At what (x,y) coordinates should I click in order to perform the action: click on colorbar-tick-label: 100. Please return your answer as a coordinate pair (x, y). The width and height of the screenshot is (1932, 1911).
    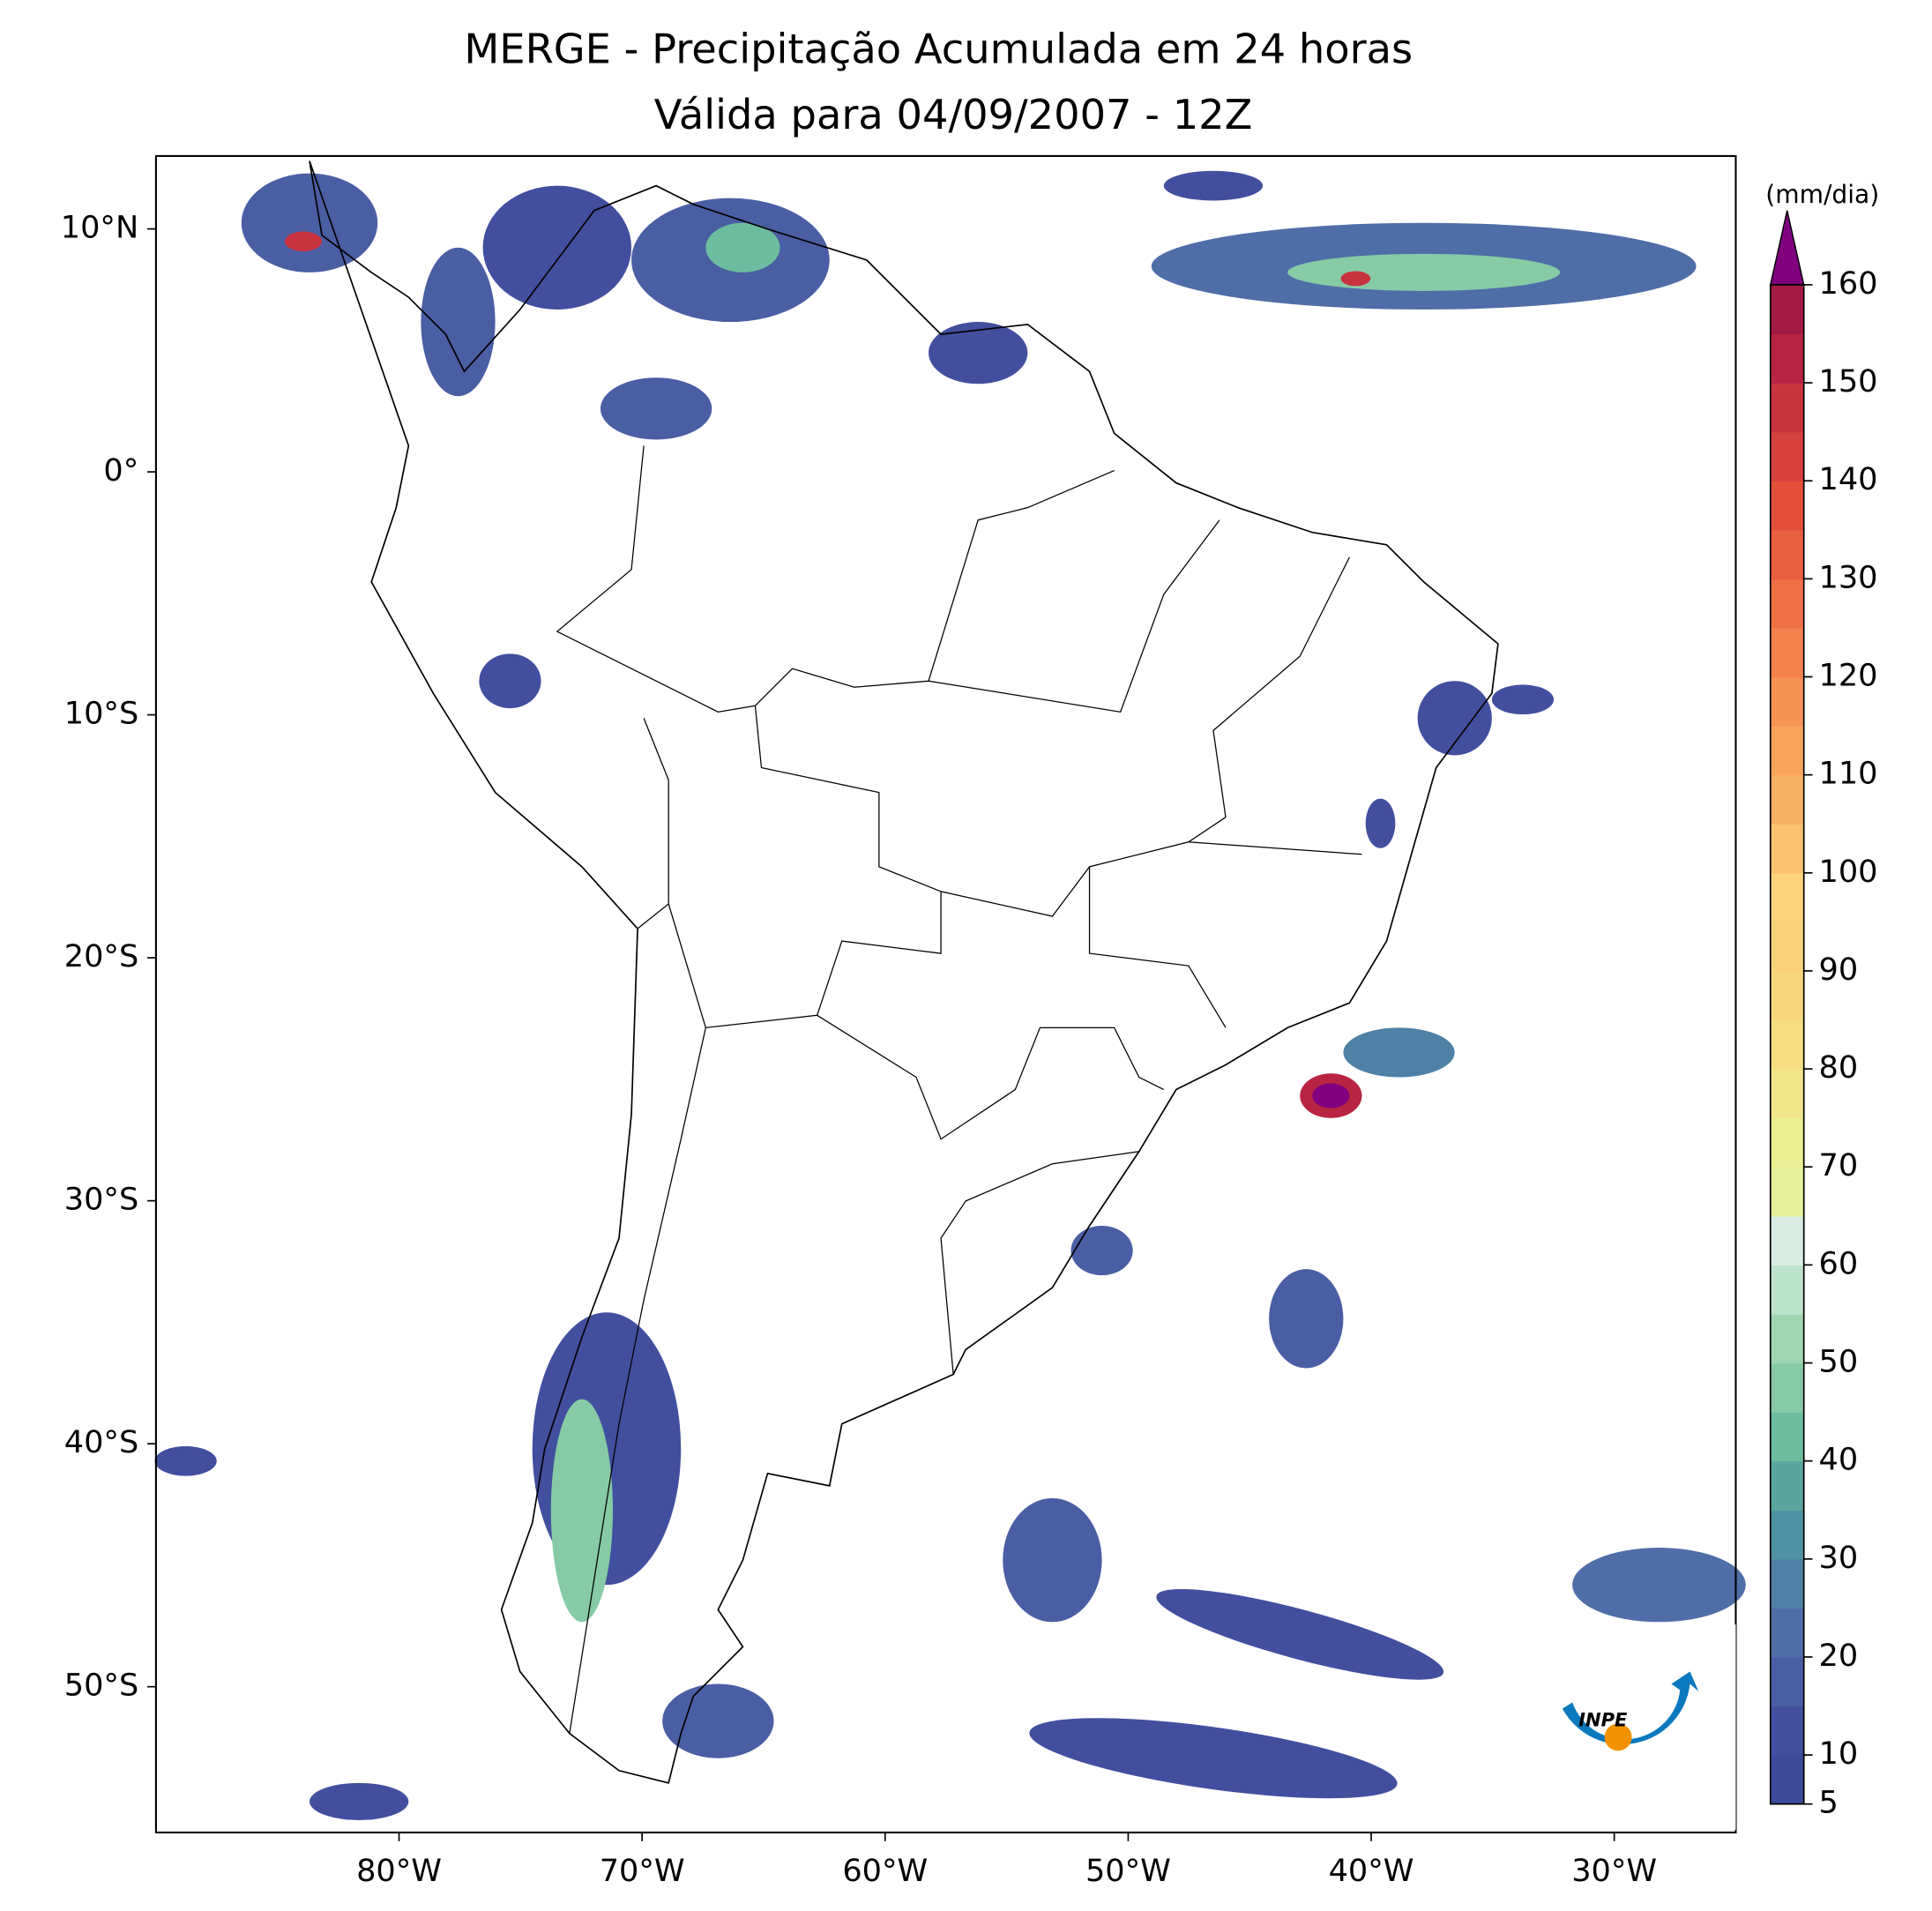
    Looking at the image, I should click on (1848, 872).